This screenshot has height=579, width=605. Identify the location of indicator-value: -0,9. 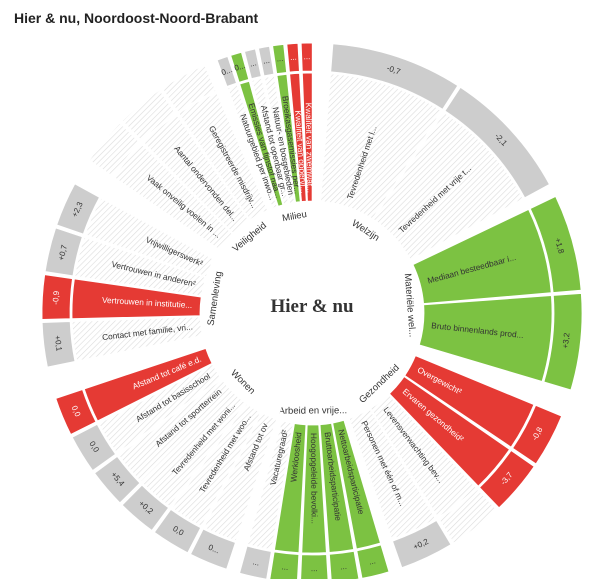
(56, 297).